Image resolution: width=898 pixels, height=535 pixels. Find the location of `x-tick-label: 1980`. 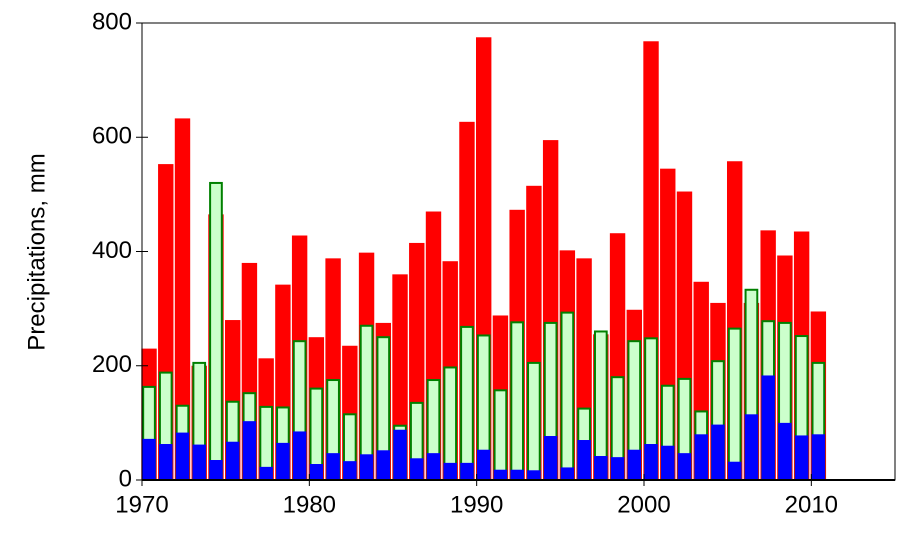

x-tick-label: 1980 is located at coordinates (309, 504).